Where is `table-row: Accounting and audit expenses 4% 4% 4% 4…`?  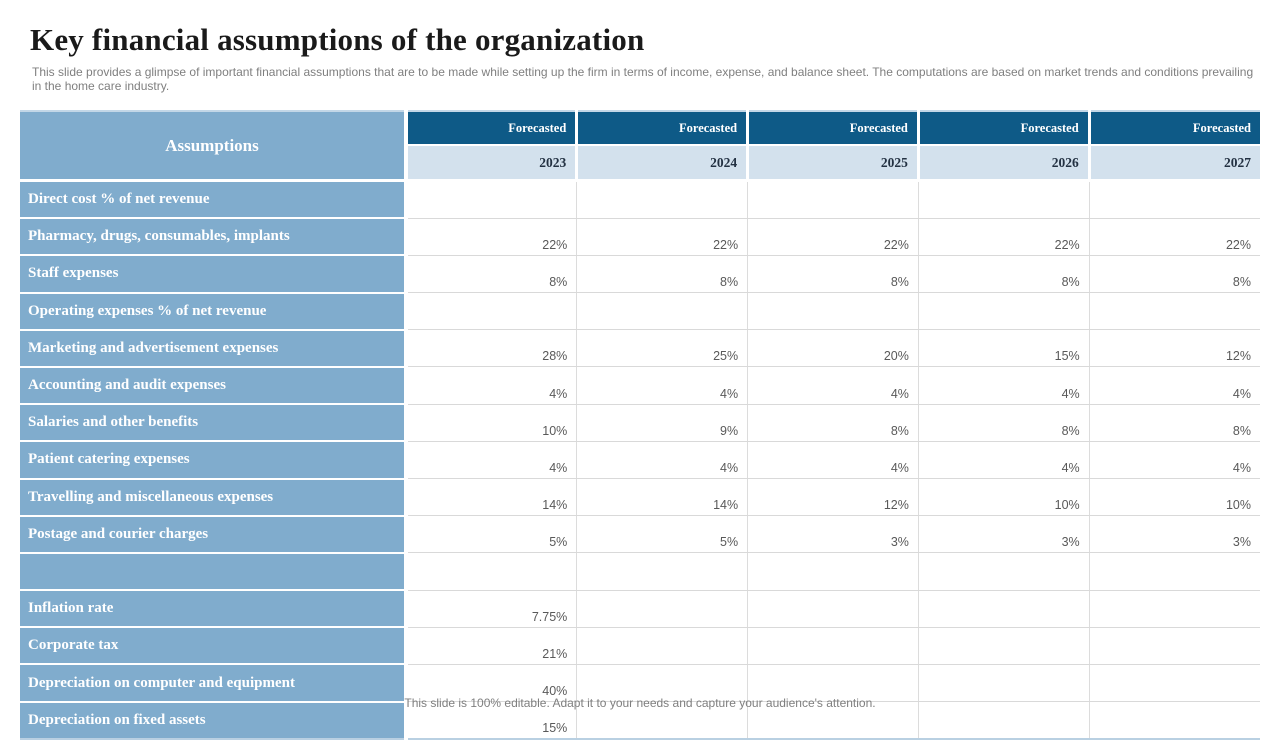
table-row: Accounting and audit expenses 4% 4% 4% 4… is located at coordinates (640, 386).